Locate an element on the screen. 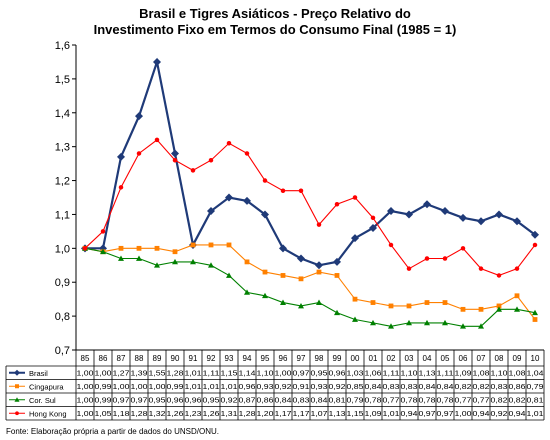 Image resolution: width=550 pixels, height=440 pixels. y-tick-label: 1,6 is located at coordinates (62, 46).